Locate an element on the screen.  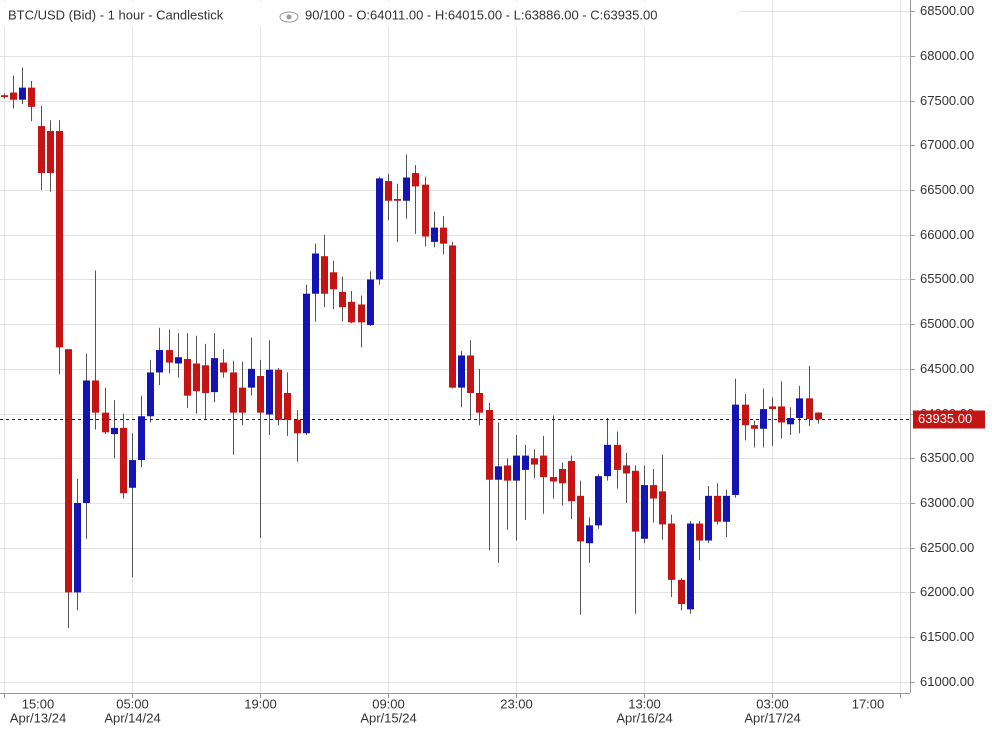
x-tick-label: 15:00 is located at coordinates (38, 703).